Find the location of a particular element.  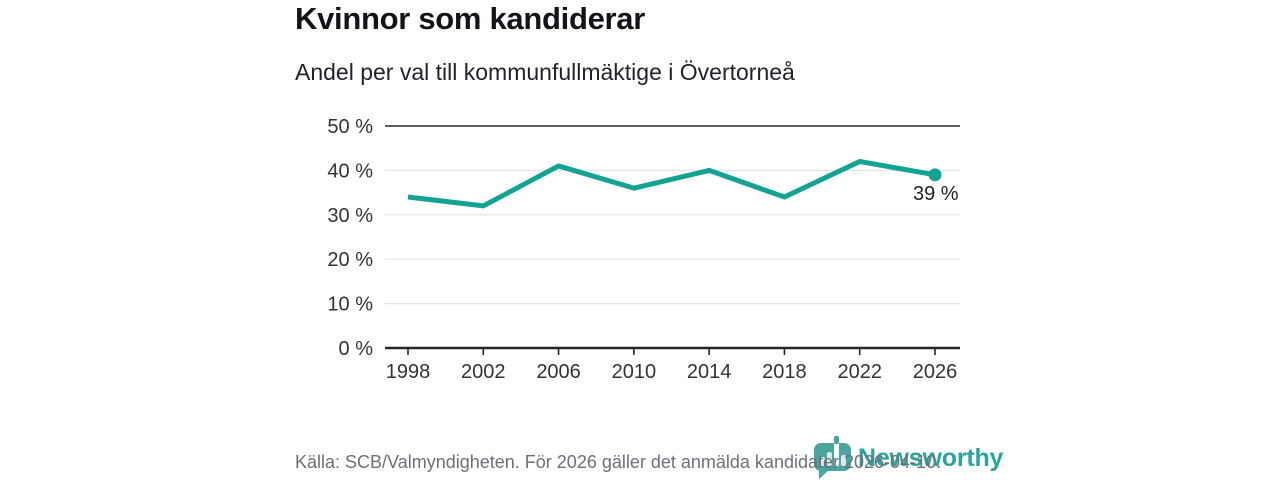

x-axis-tick-label: 2018 is located at coordinates (784, 372).